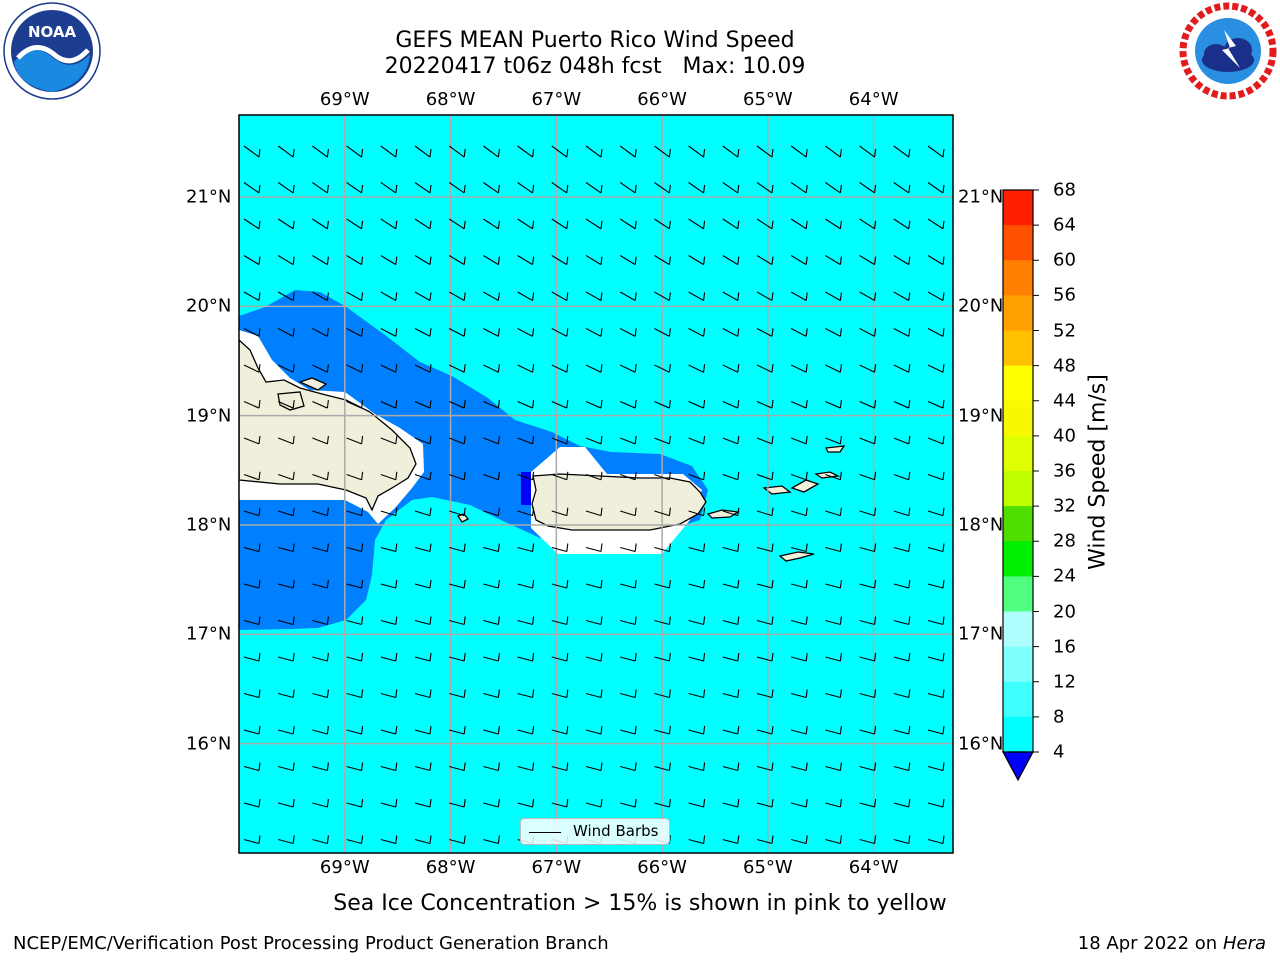 This screenshot has width=1280, height=960. Describe the element at coordinates (52, 32) in the screenshot. I see `noaa-logo-text: NOAA` at that location.